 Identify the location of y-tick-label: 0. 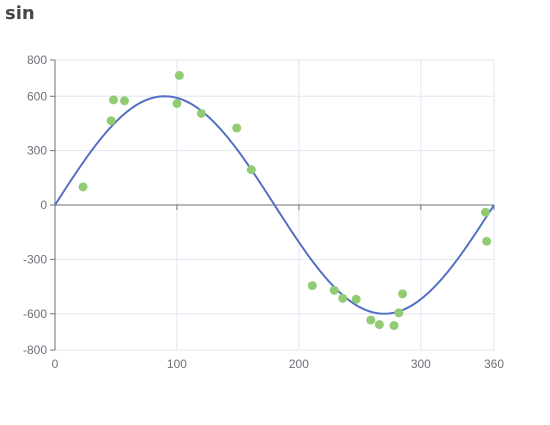
(43, 205).